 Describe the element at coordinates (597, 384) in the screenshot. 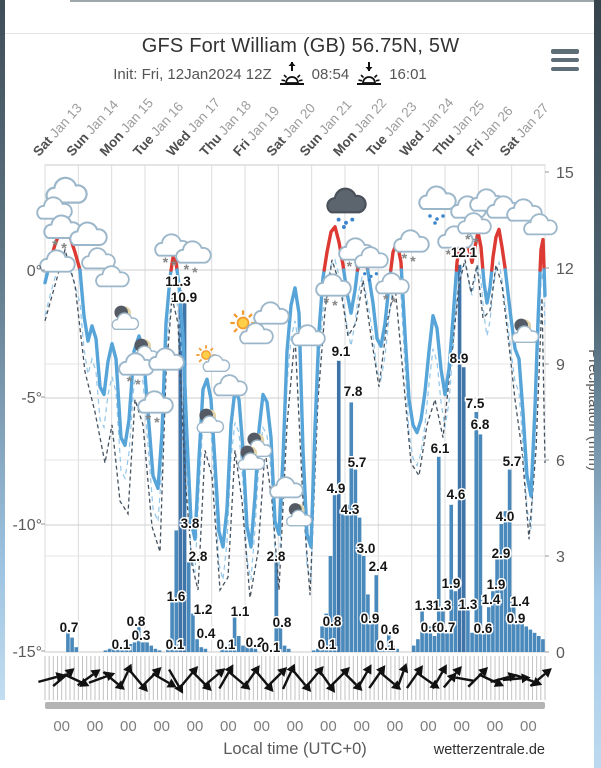

I see `right-scrollbar` at that location.